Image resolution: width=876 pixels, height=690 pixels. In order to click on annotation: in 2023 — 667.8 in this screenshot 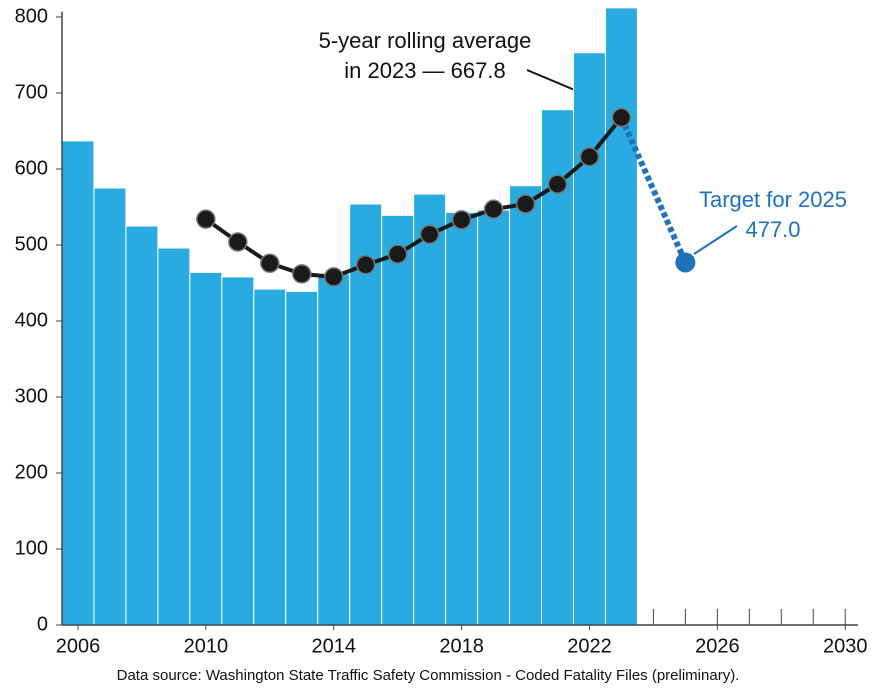, I will do `click(424, 70)`.